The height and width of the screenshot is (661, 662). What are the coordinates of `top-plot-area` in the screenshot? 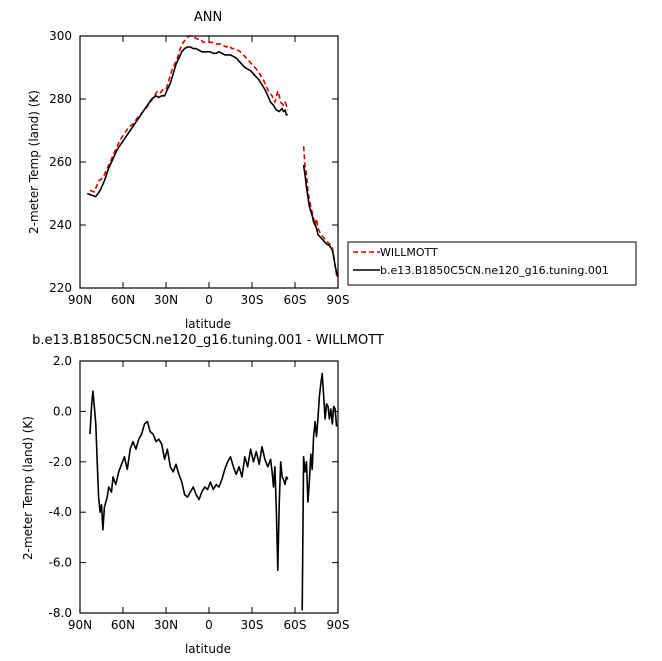 It's located at (212, 157).